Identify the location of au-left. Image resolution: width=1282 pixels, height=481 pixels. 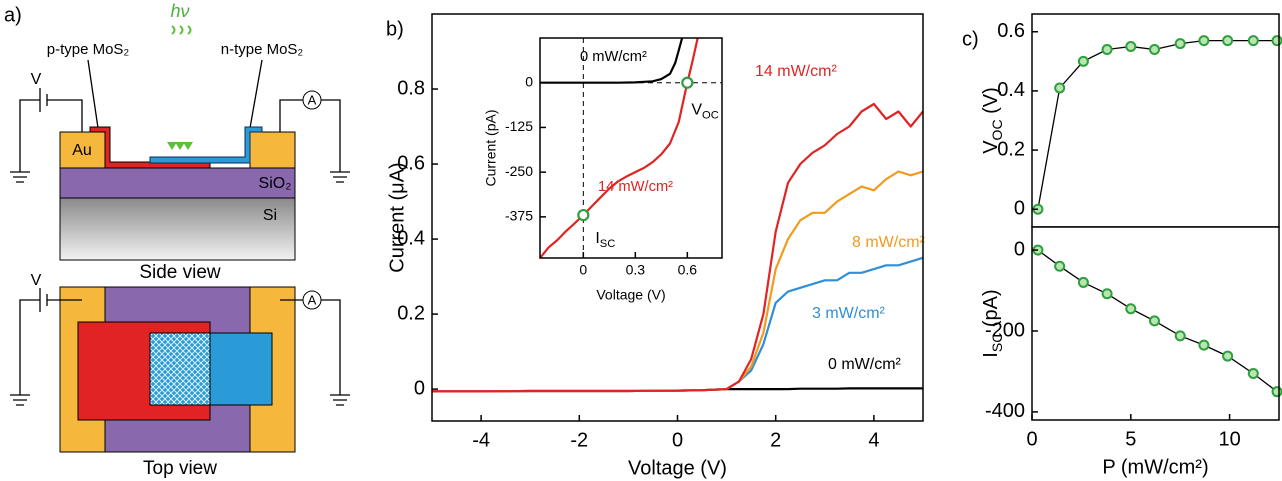
(82, 150).